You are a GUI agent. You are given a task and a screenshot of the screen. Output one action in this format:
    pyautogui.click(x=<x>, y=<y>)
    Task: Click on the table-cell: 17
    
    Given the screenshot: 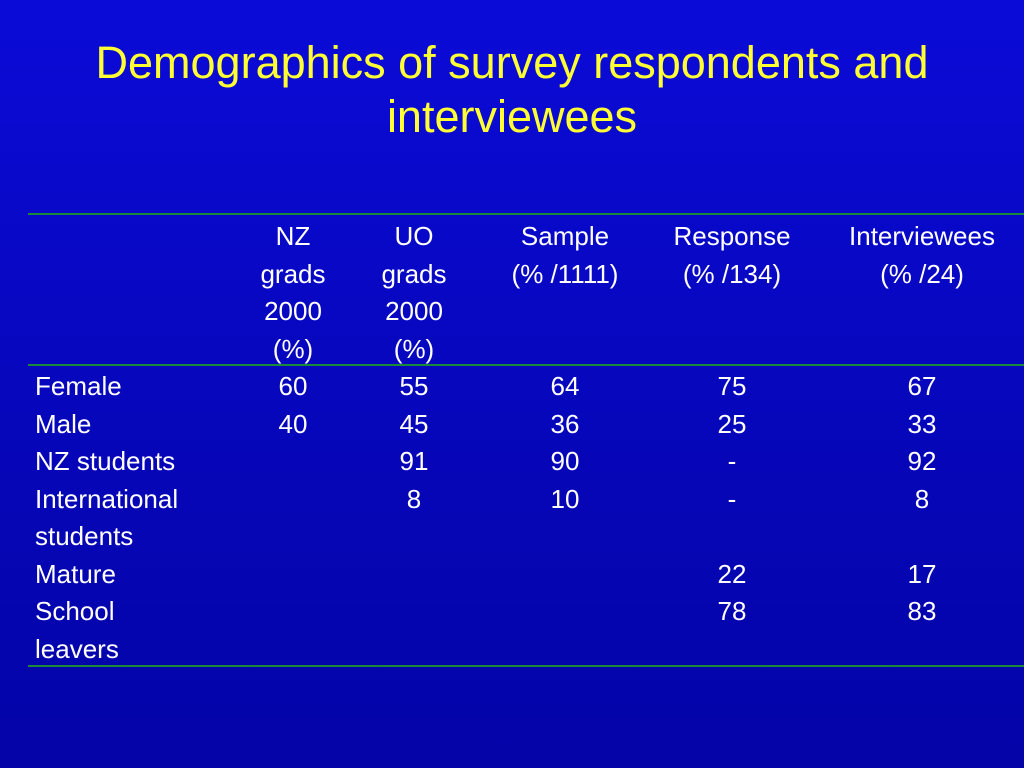 What is the action you would take?
    pyautogui.click(x=922, y=573)
    